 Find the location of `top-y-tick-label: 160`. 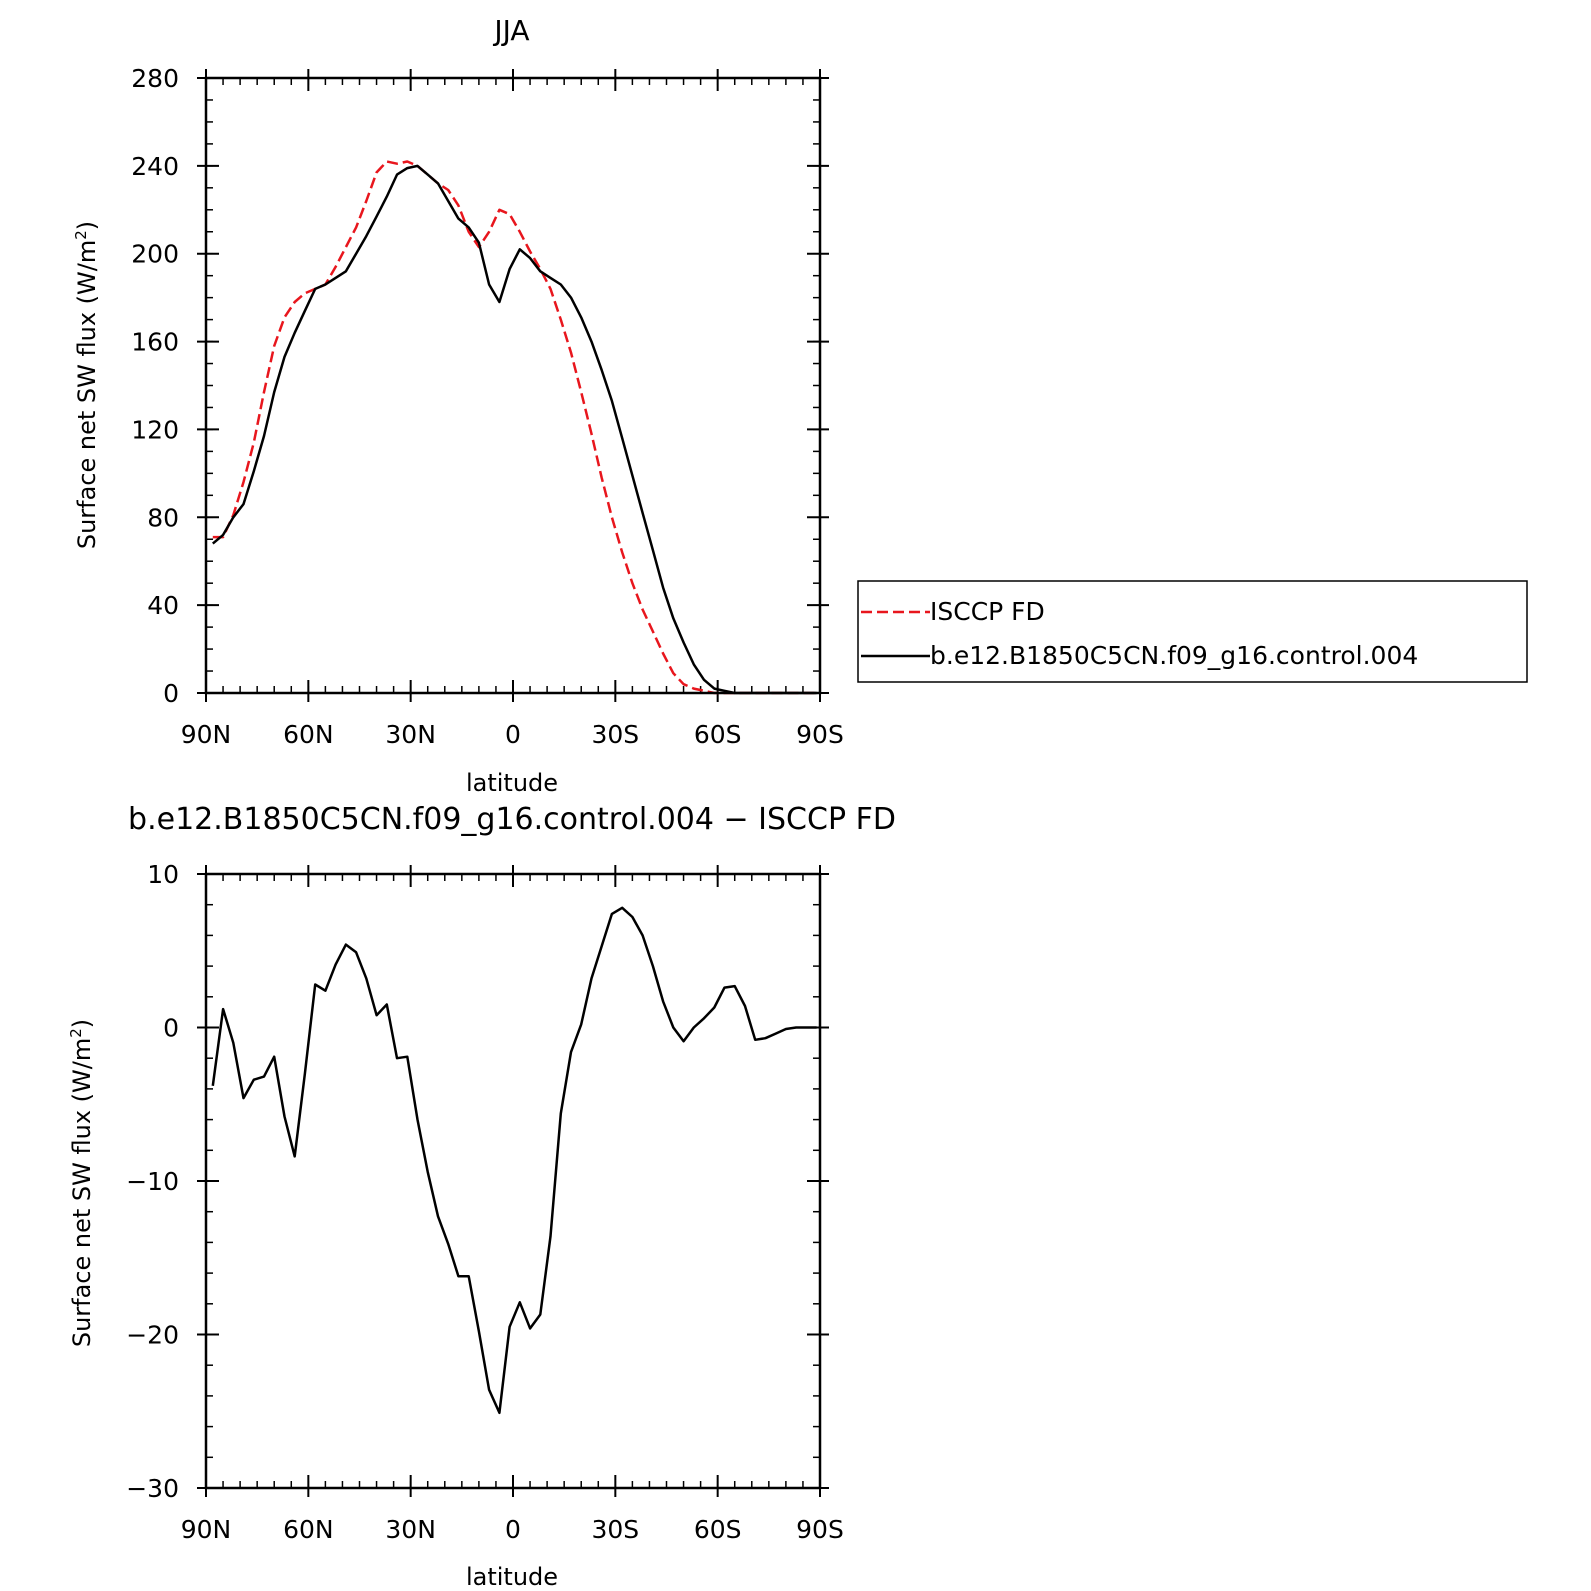

top-y-tick-label: 160 is located at coordinates (155, 342).